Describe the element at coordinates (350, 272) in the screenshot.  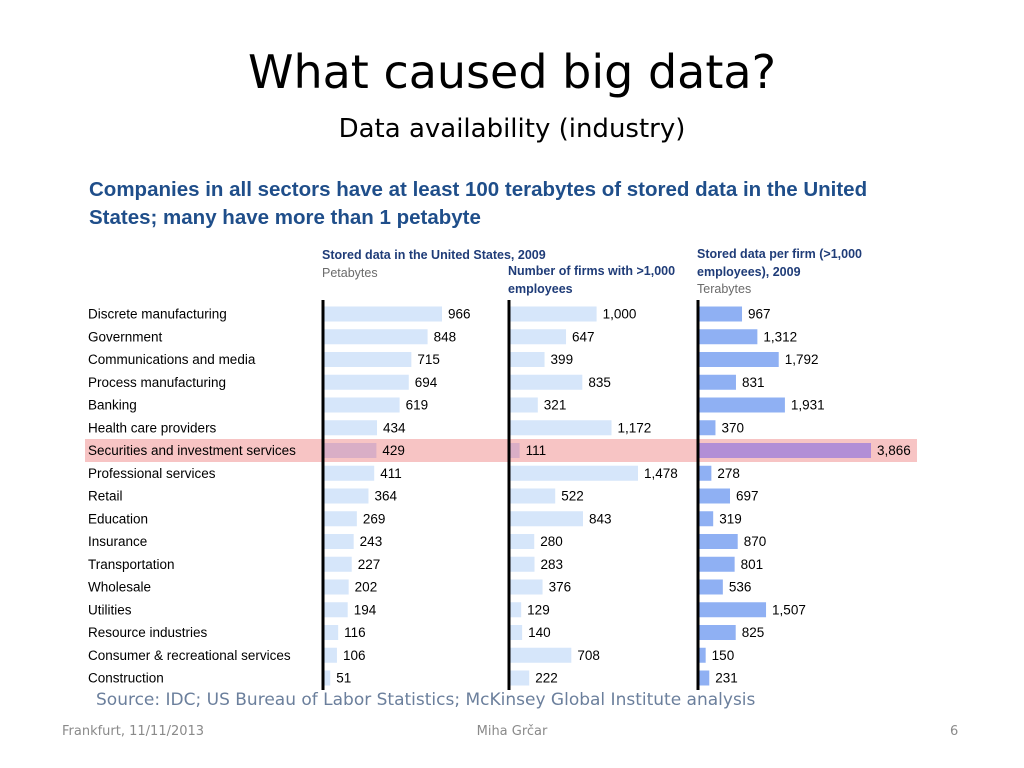
I see `column-header-stored-data-unit: Petabytes` at that location.